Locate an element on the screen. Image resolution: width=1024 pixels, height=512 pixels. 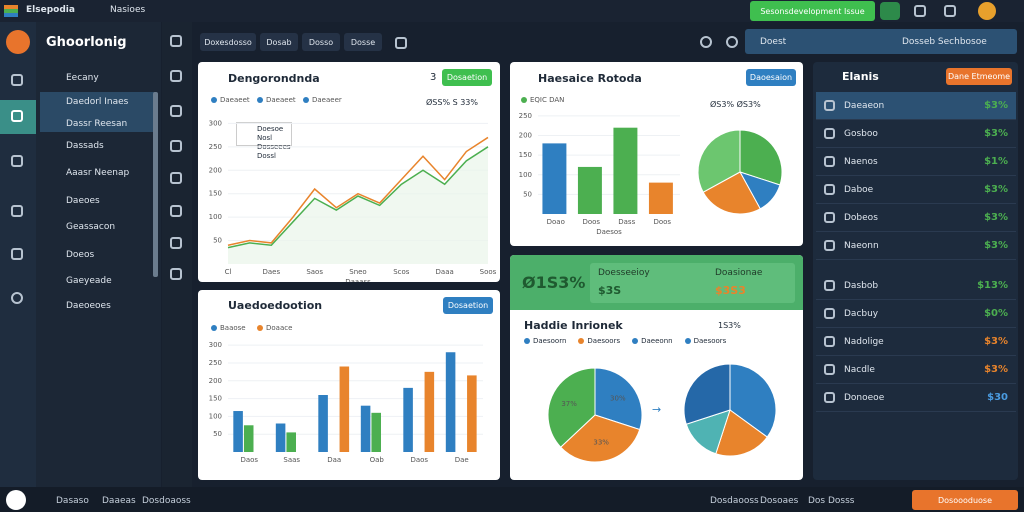
bottom-item: Dosdoaoss is located at coordinates (166, 501).